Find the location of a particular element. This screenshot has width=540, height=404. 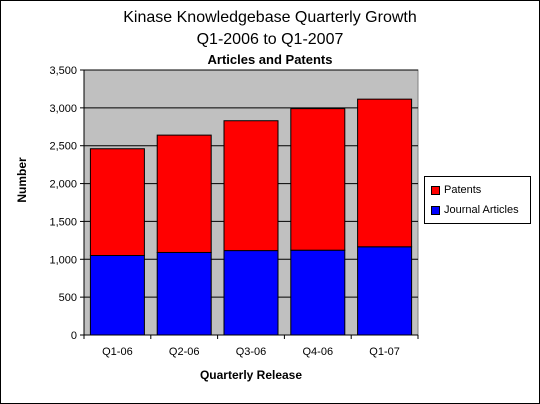

y-tick-label: 2,500 is located at coordinates (63, 147).